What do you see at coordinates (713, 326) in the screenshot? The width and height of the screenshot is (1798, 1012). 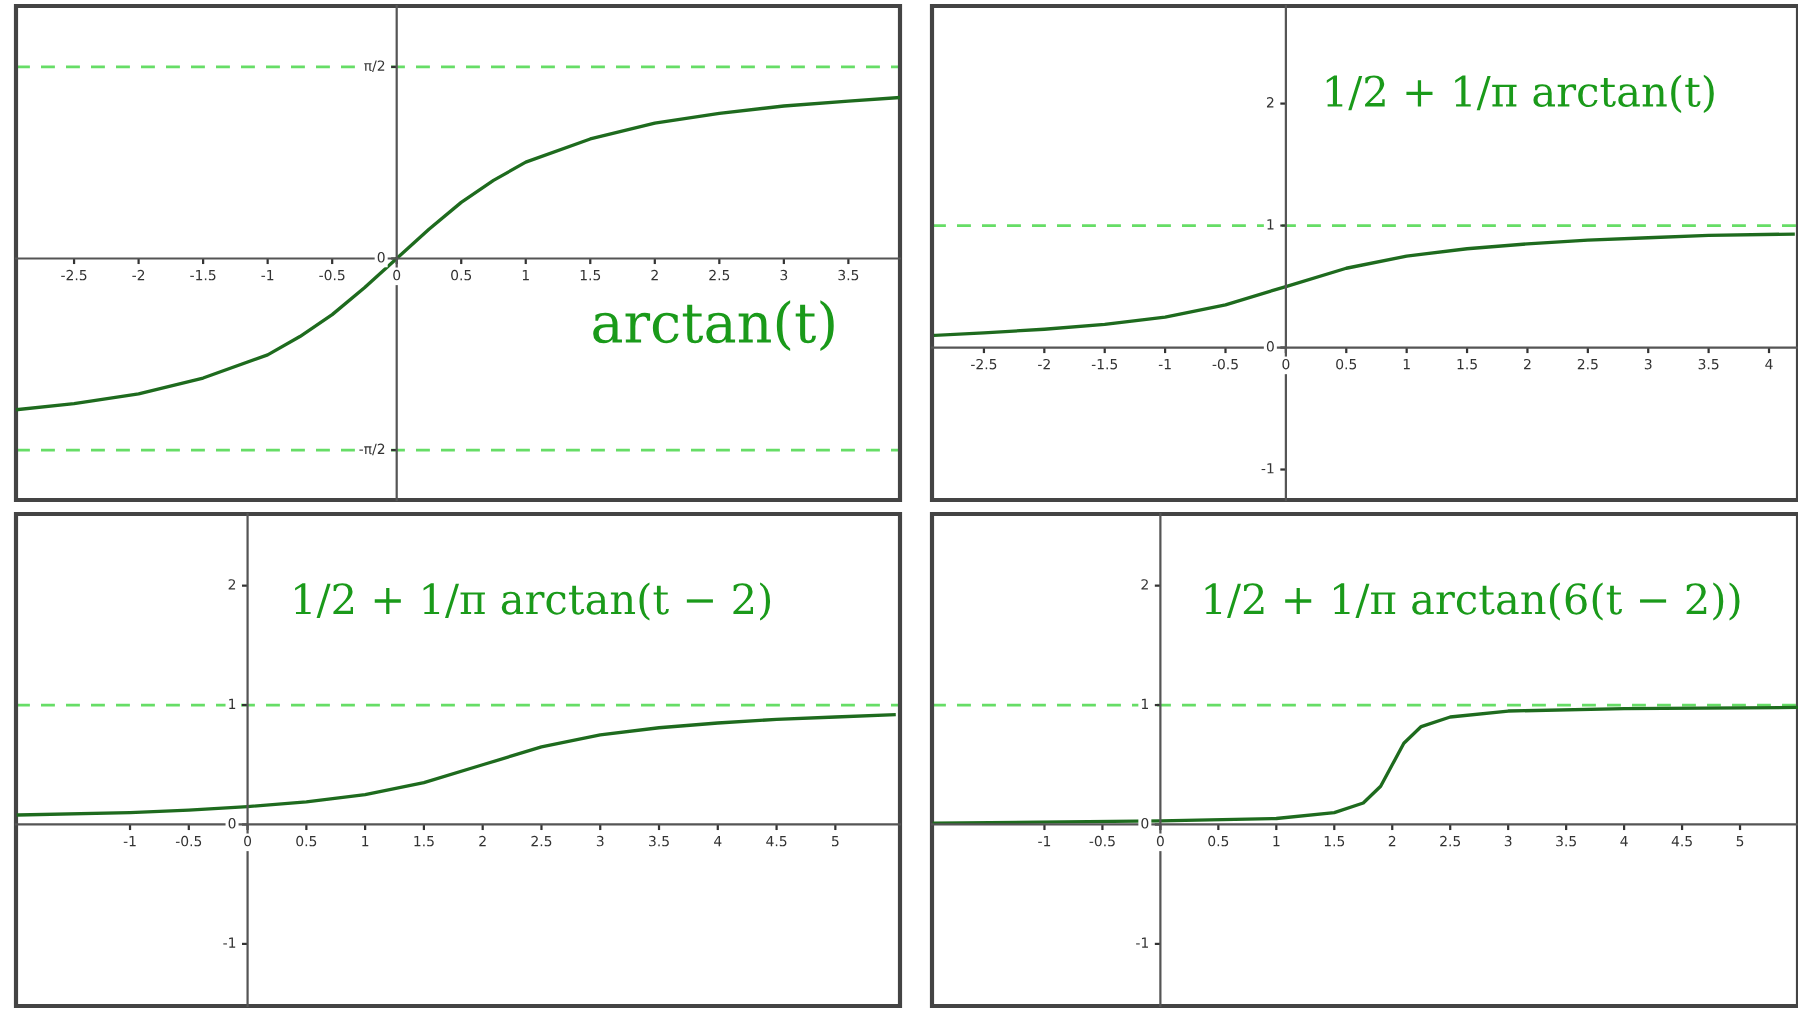 I see `annotation: arctan(t)` at bounding box center [713, 326].